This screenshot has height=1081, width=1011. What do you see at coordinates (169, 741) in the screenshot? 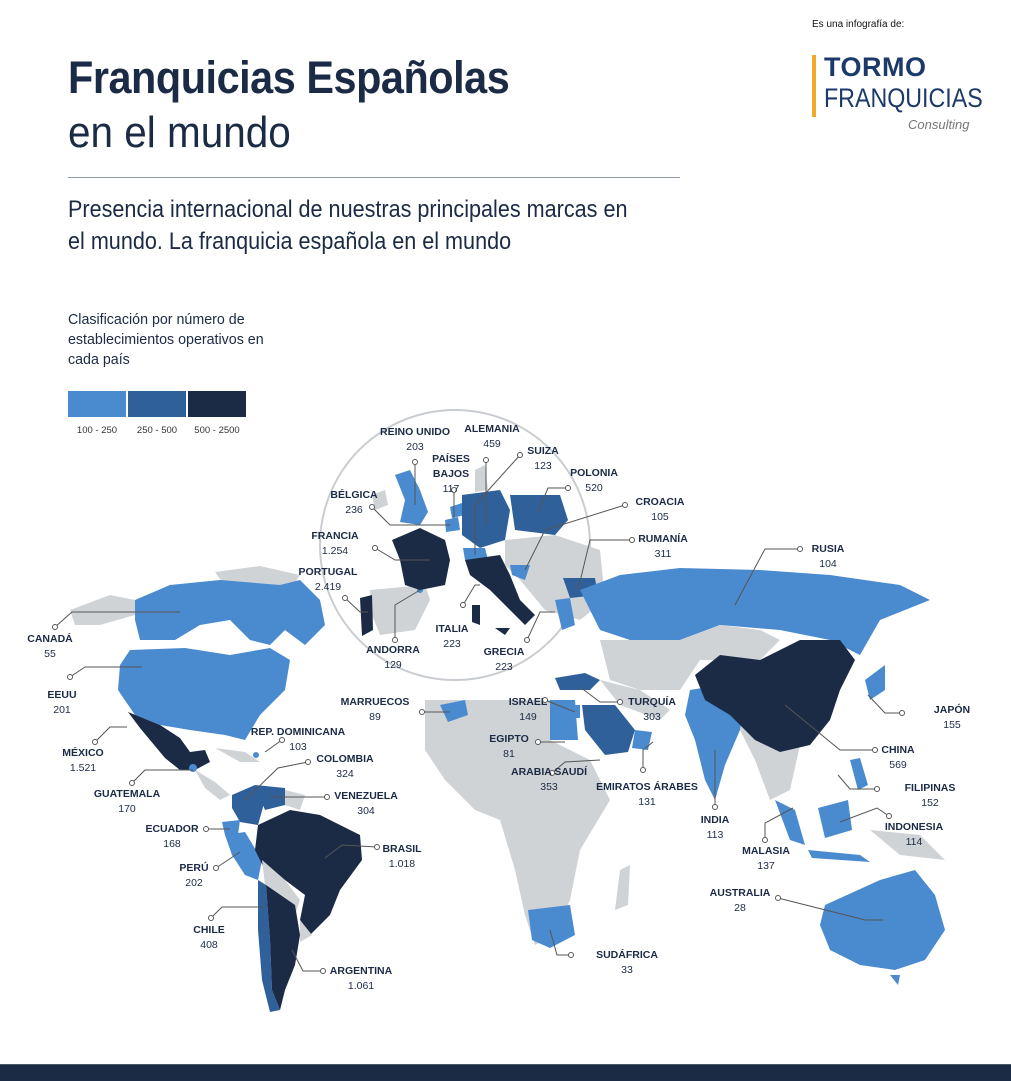
I see `country-mexico` at bounding box center [169, 741].